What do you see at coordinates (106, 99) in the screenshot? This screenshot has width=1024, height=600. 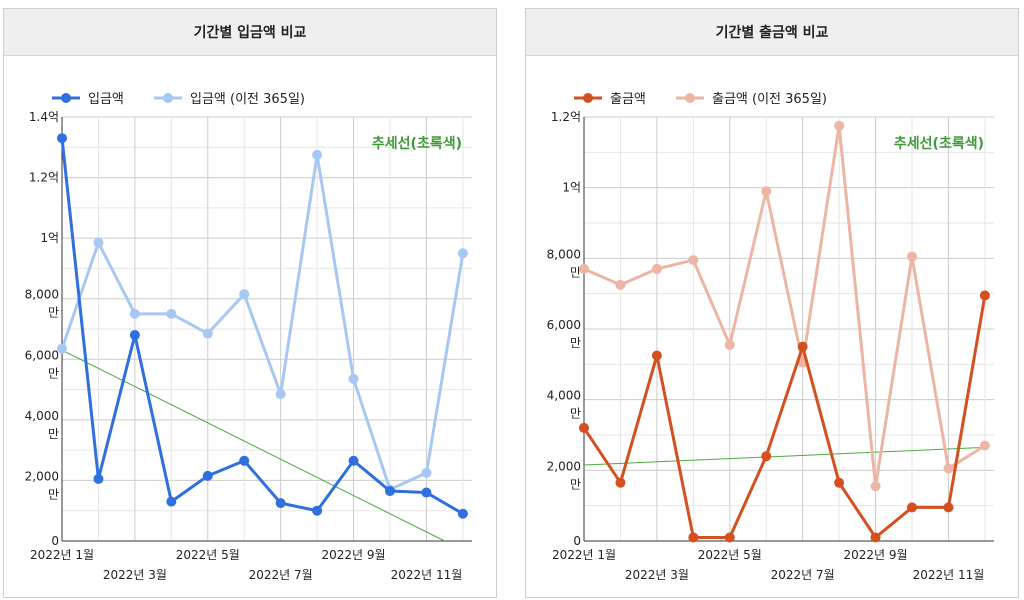 I see `legend-label: 입금액` at bounding box center [106, 99].